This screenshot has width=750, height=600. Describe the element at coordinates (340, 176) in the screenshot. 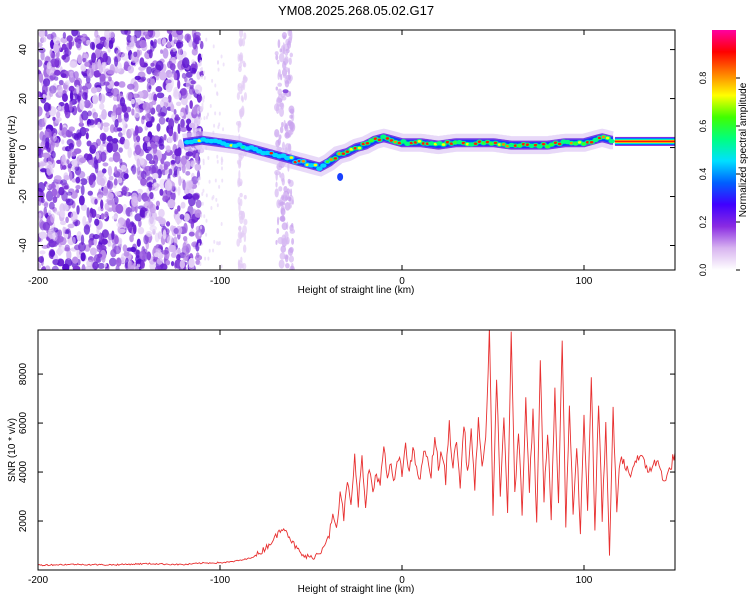

I see `ridge-artifact` at that location.